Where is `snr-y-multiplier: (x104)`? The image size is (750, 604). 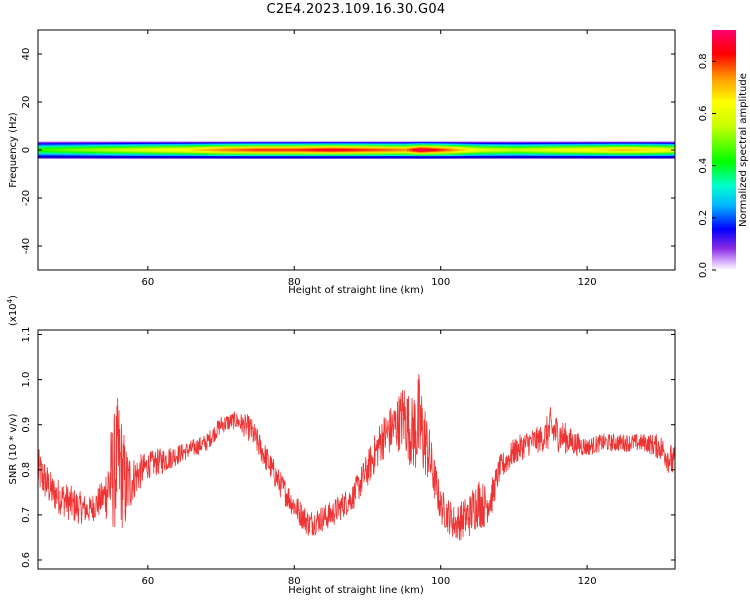
snr-y-multiplier: (x104) is located at coordinates (12, 310).